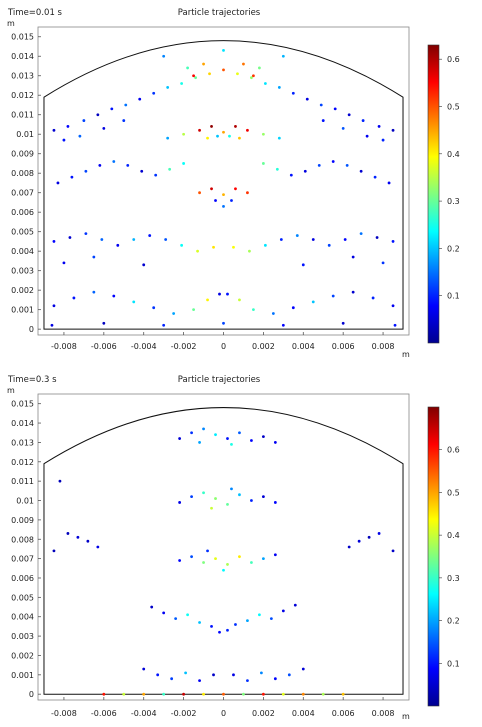 This screenshot has width=482, height=727. Describe the element at coordinates (22, 636) in the screenshot. I see `y-tick-label: 0.003` at that location.